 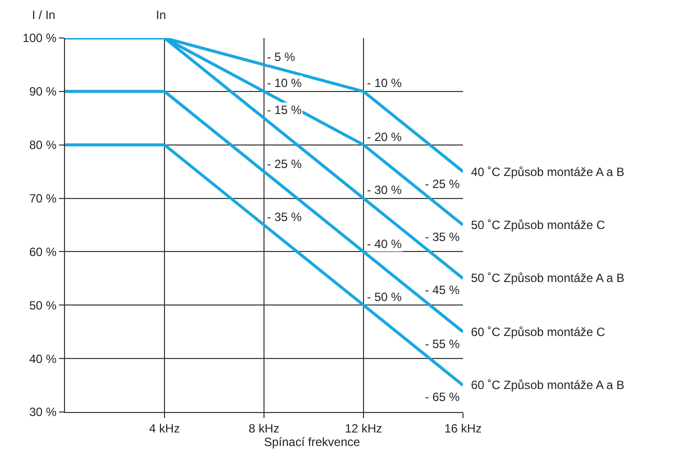 I want to click on x-tick-label: 16 kHz, so click(x=463, y=428).